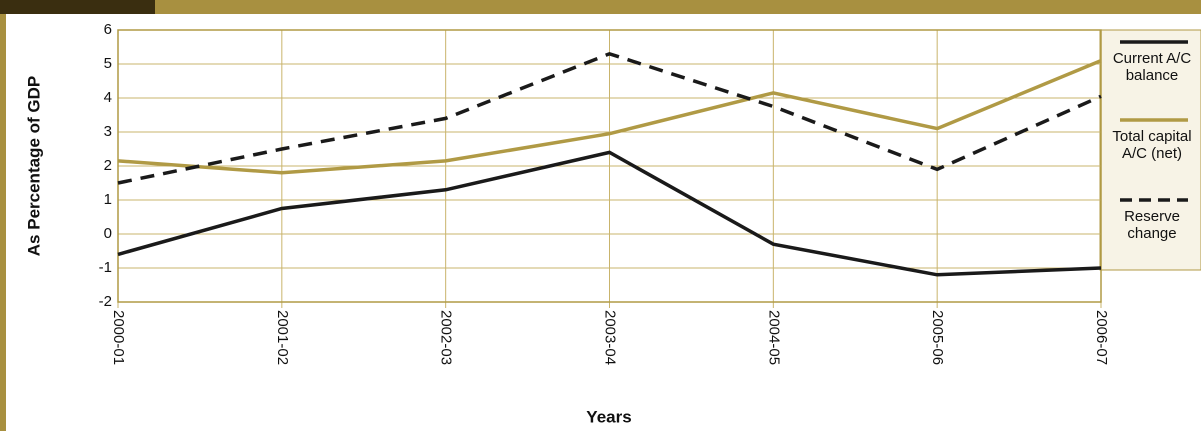 The image size is (1201, 431). Describe the element at coordinates (108, 63) in the screenshot. I see `y-tick-label: 5` at that location.